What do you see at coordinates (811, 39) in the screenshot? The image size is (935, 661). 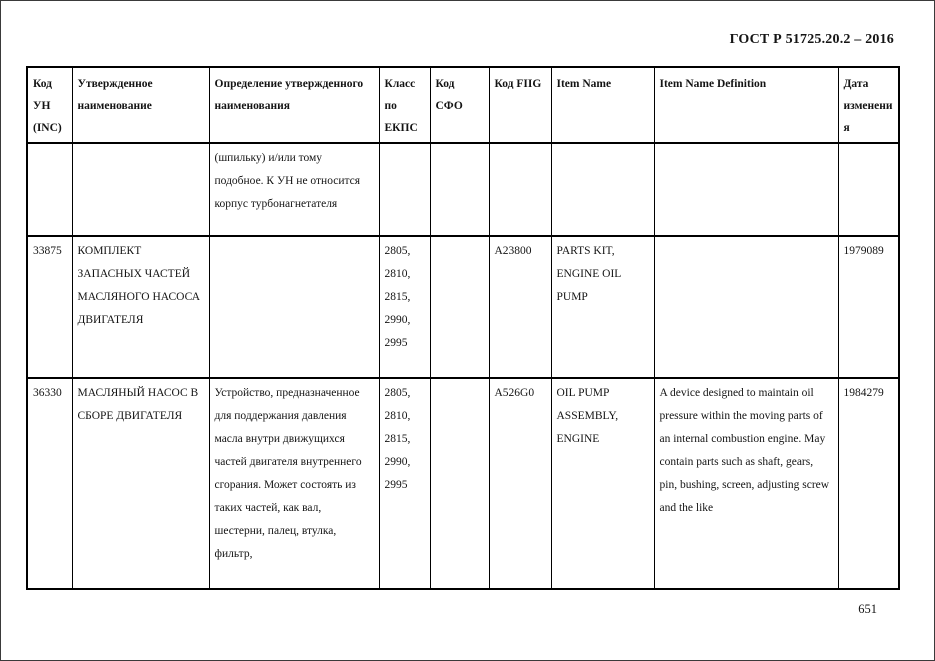 I see `doc-title: ГОСТ Р 51725.20.2 – 2016` at bounding box center [811, 39].